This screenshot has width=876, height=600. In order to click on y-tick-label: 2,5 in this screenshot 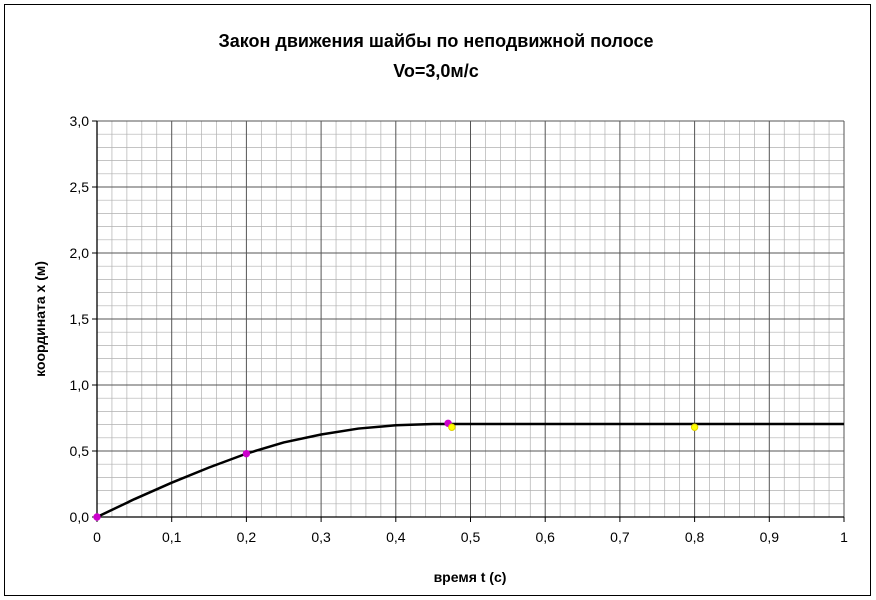, I will do `click(80, 187)`.